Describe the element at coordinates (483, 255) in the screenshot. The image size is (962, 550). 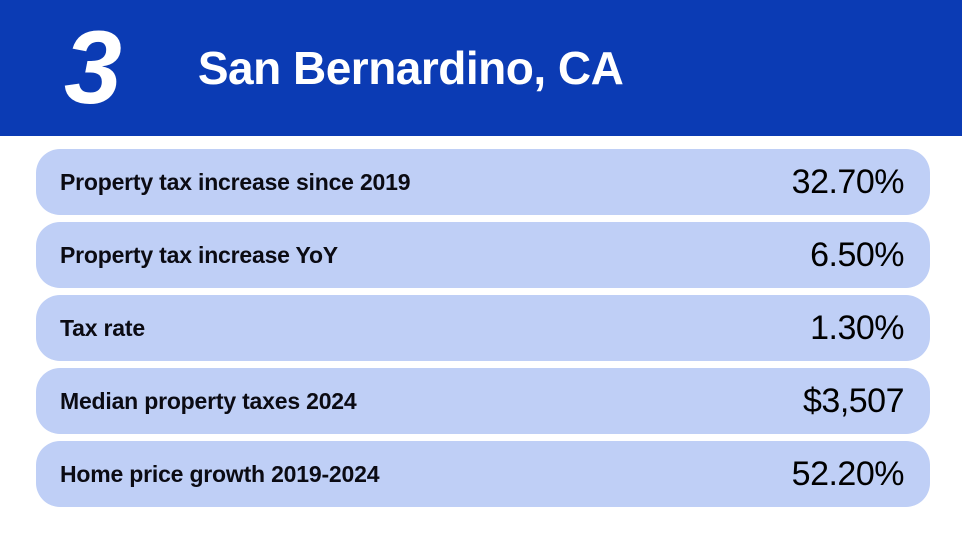
I see `stat-row-property-tax-increase-yoy: Property tax increase YoY 6.50%` at that location.